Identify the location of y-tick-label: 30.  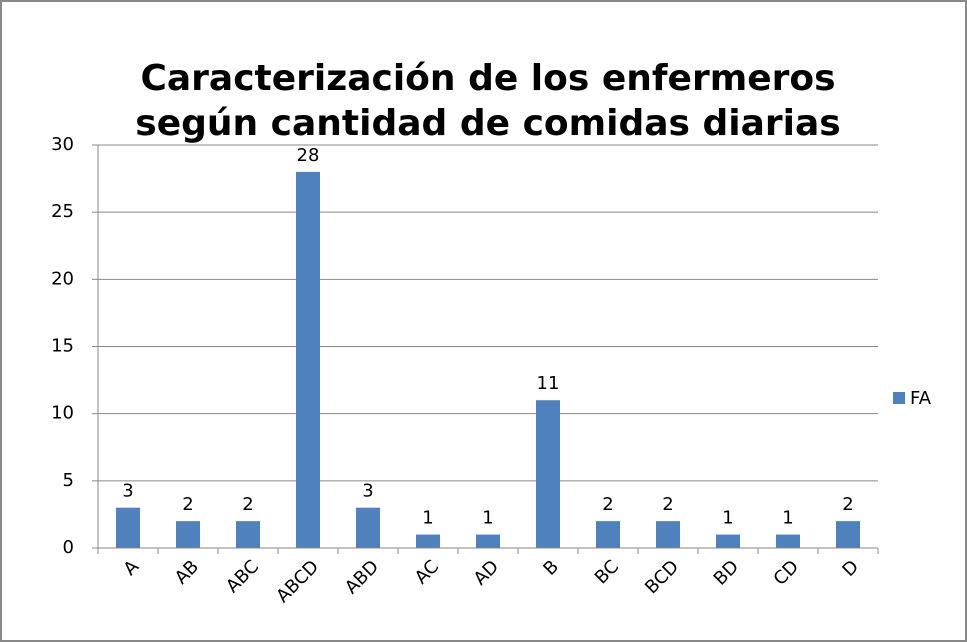
(62, 144).